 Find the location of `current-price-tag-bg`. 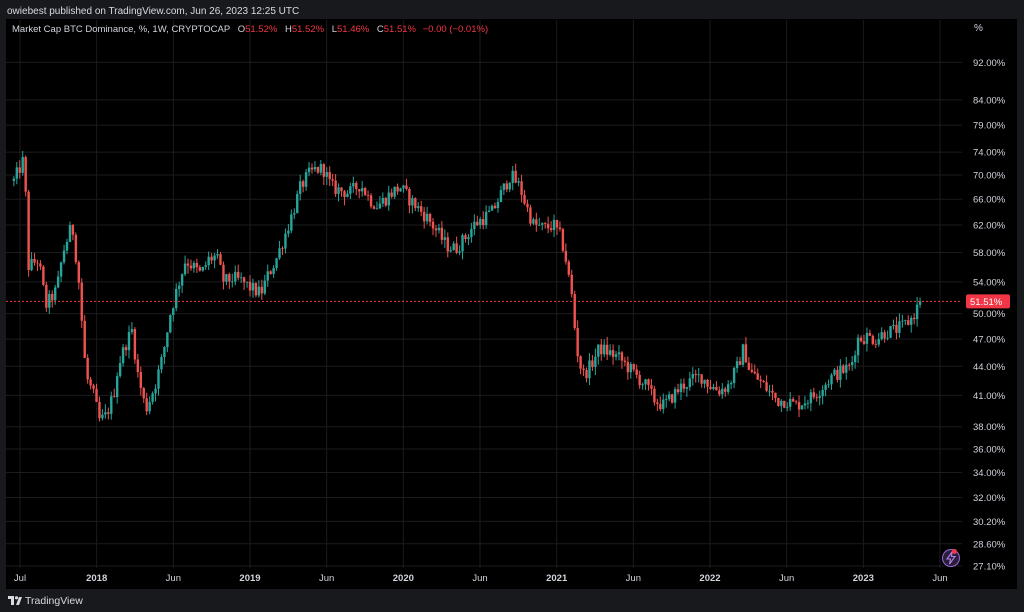

current-price-tag-bg is located at coordinates (988, 301).